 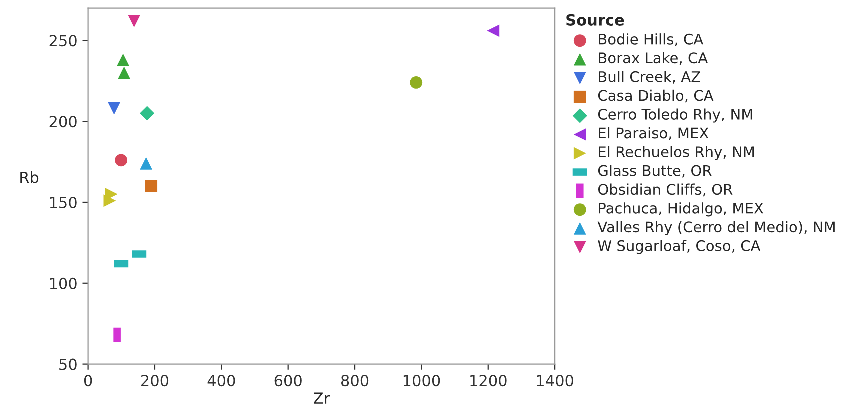 What do you see at coordinates (676, 153) in the screenshot?
I see `legend-label: El Rechuelos Rhy, NM` at bounding box center [676, 153].